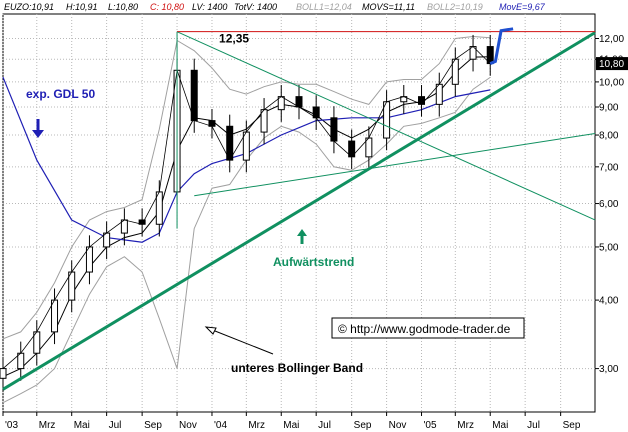  Describe the element at coordinates (38, 128) in the screenshot. I see `ema-arrow-icon` at that location.